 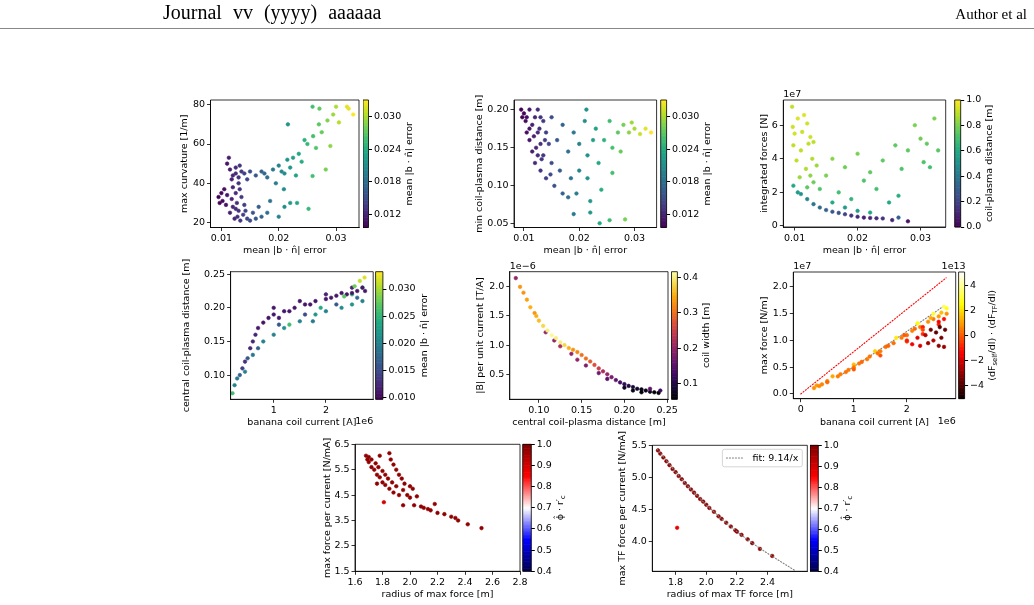 What do you see at coordinates (342, 570) in the screenshot?
I see `y-tick-label: 1.5` at bounding box center [342, 570].